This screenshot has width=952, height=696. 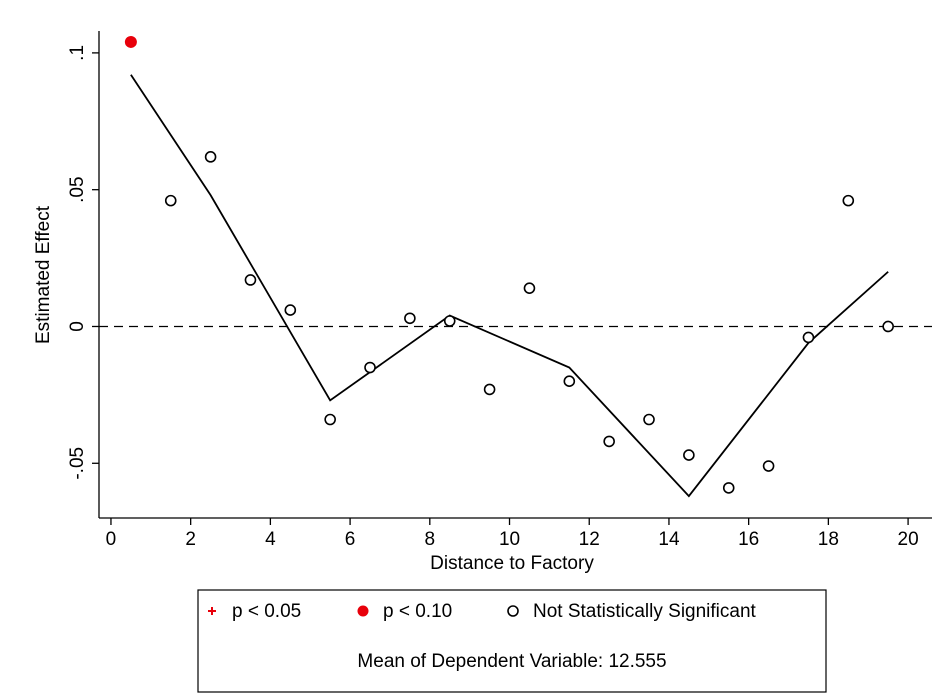 I want to click on legend-note: Mean of Dependent Variable: 12.555, so click(x=511, y=661).